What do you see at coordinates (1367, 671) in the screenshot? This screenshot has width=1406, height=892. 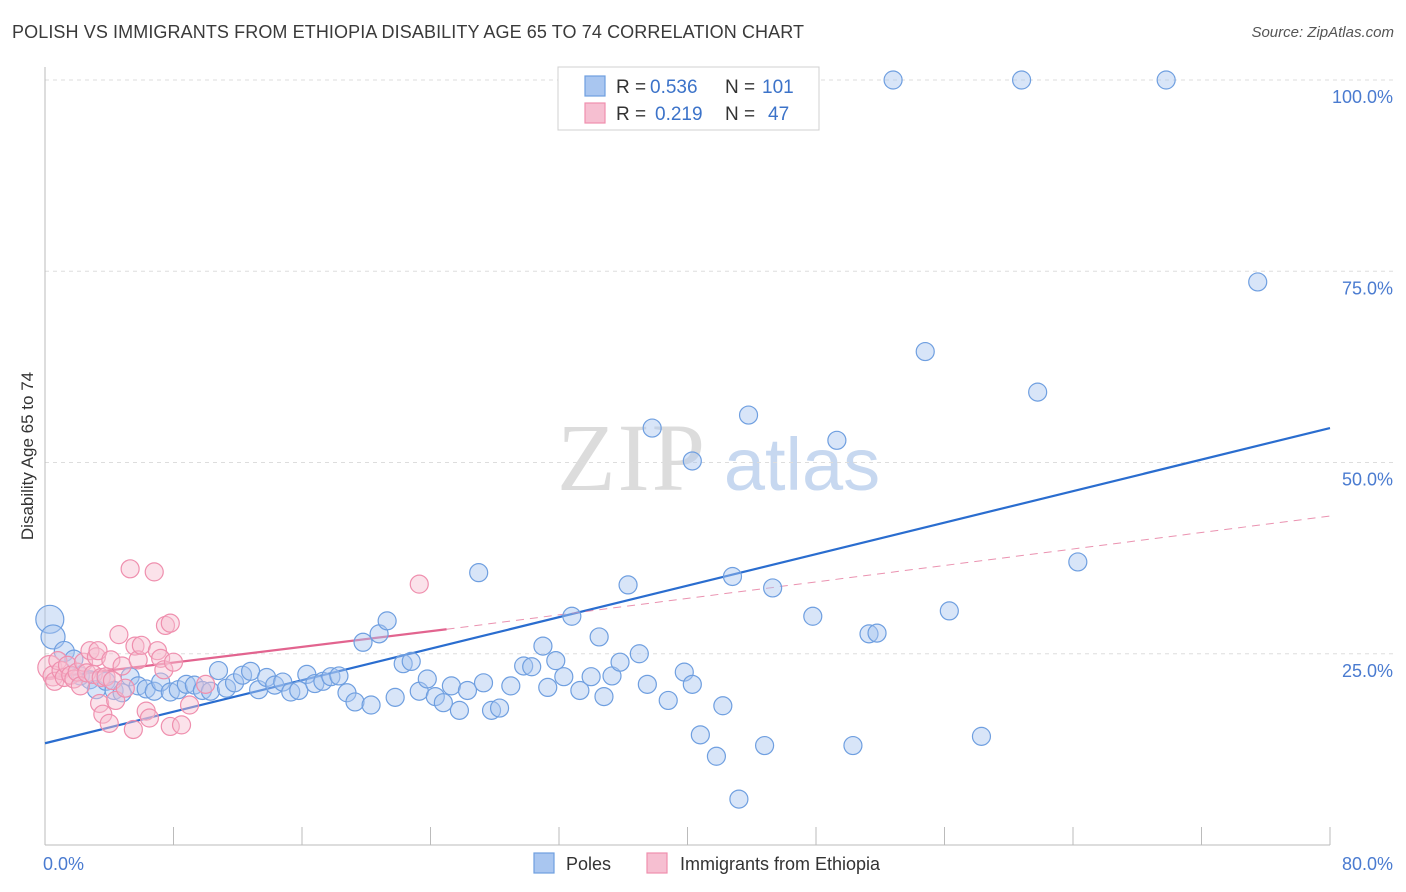 I see `y-tick-label: 25.0%` at bounding box center [1367, 671].